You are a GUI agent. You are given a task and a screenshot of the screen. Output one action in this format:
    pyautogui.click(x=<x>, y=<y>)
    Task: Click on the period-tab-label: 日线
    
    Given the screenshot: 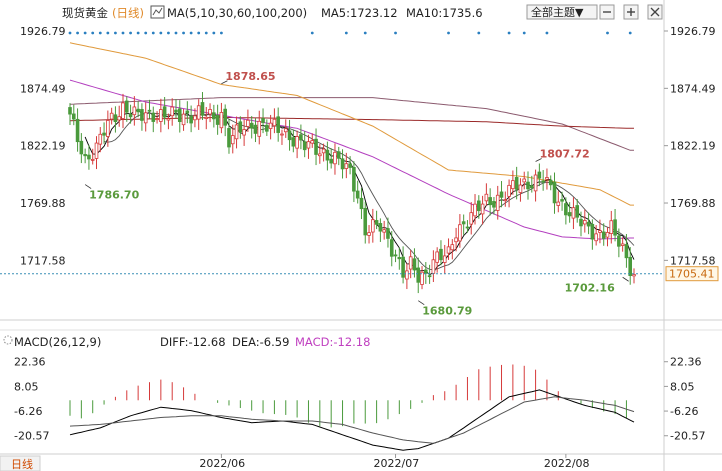 What is the action you would take?
    pyautogui.click(x=22, y=464)
    